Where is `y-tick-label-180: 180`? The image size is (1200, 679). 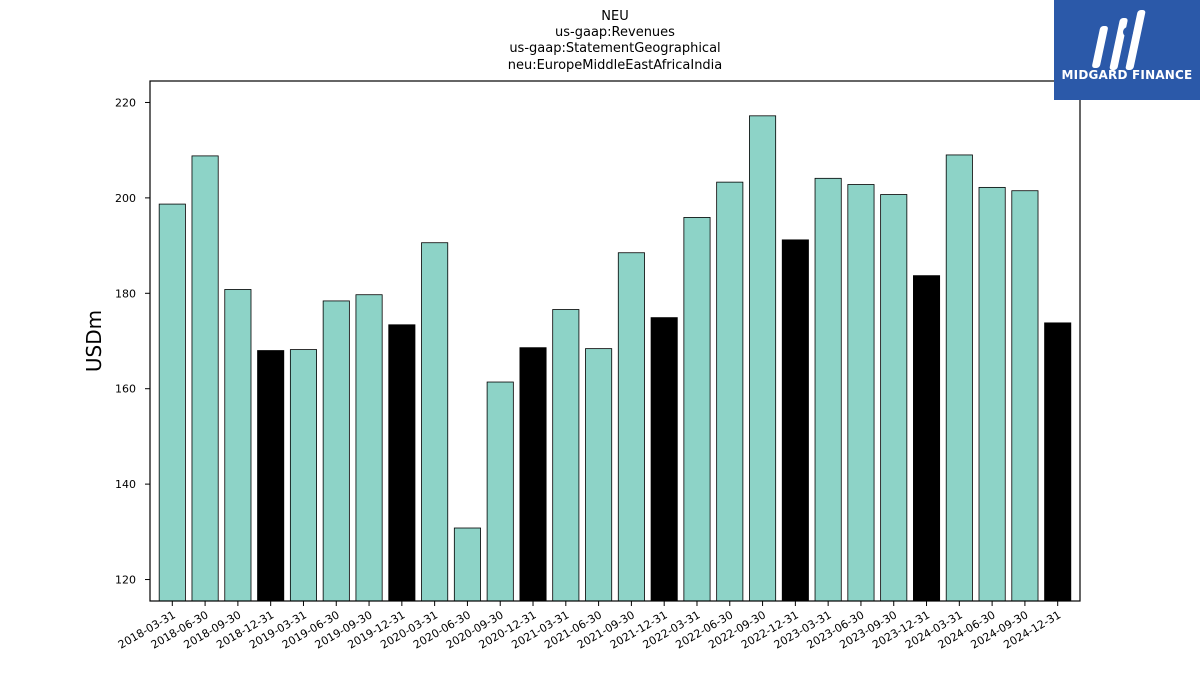
y-tick-label-180: 180 is located at coordinates (125, 293).